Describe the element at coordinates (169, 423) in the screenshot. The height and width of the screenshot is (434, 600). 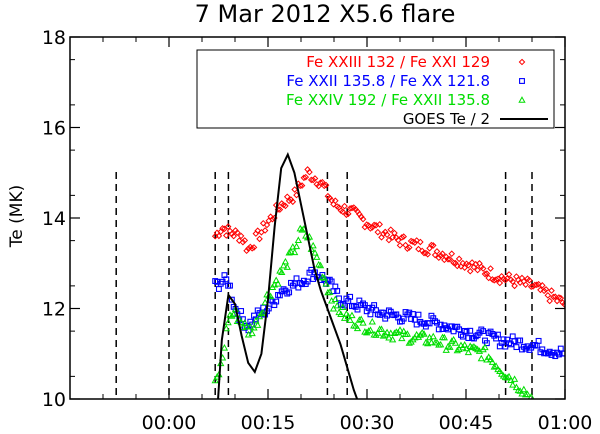
I see `x-tick-label: 00:00` at that location.